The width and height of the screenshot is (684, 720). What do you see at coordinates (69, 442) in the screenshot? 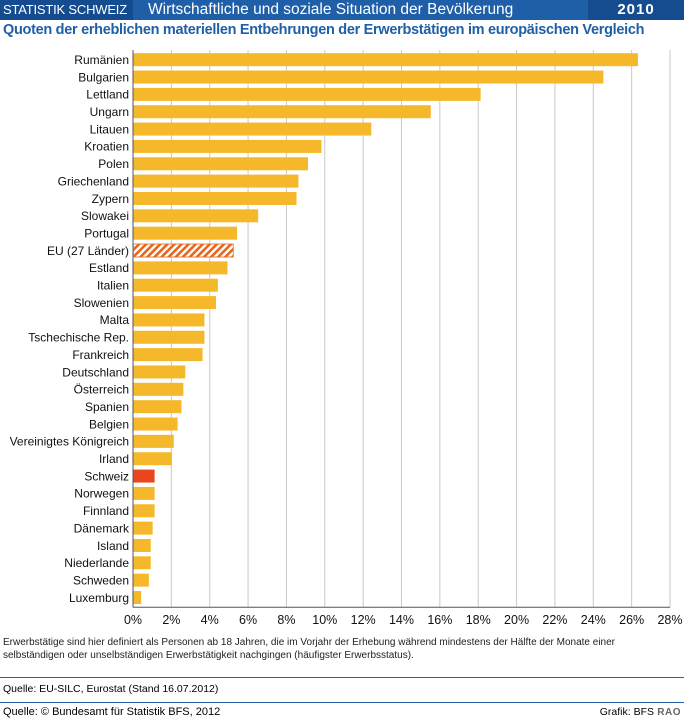
I see `category-label: Vereinigtes Königreich` at bounding box center [69, 442].